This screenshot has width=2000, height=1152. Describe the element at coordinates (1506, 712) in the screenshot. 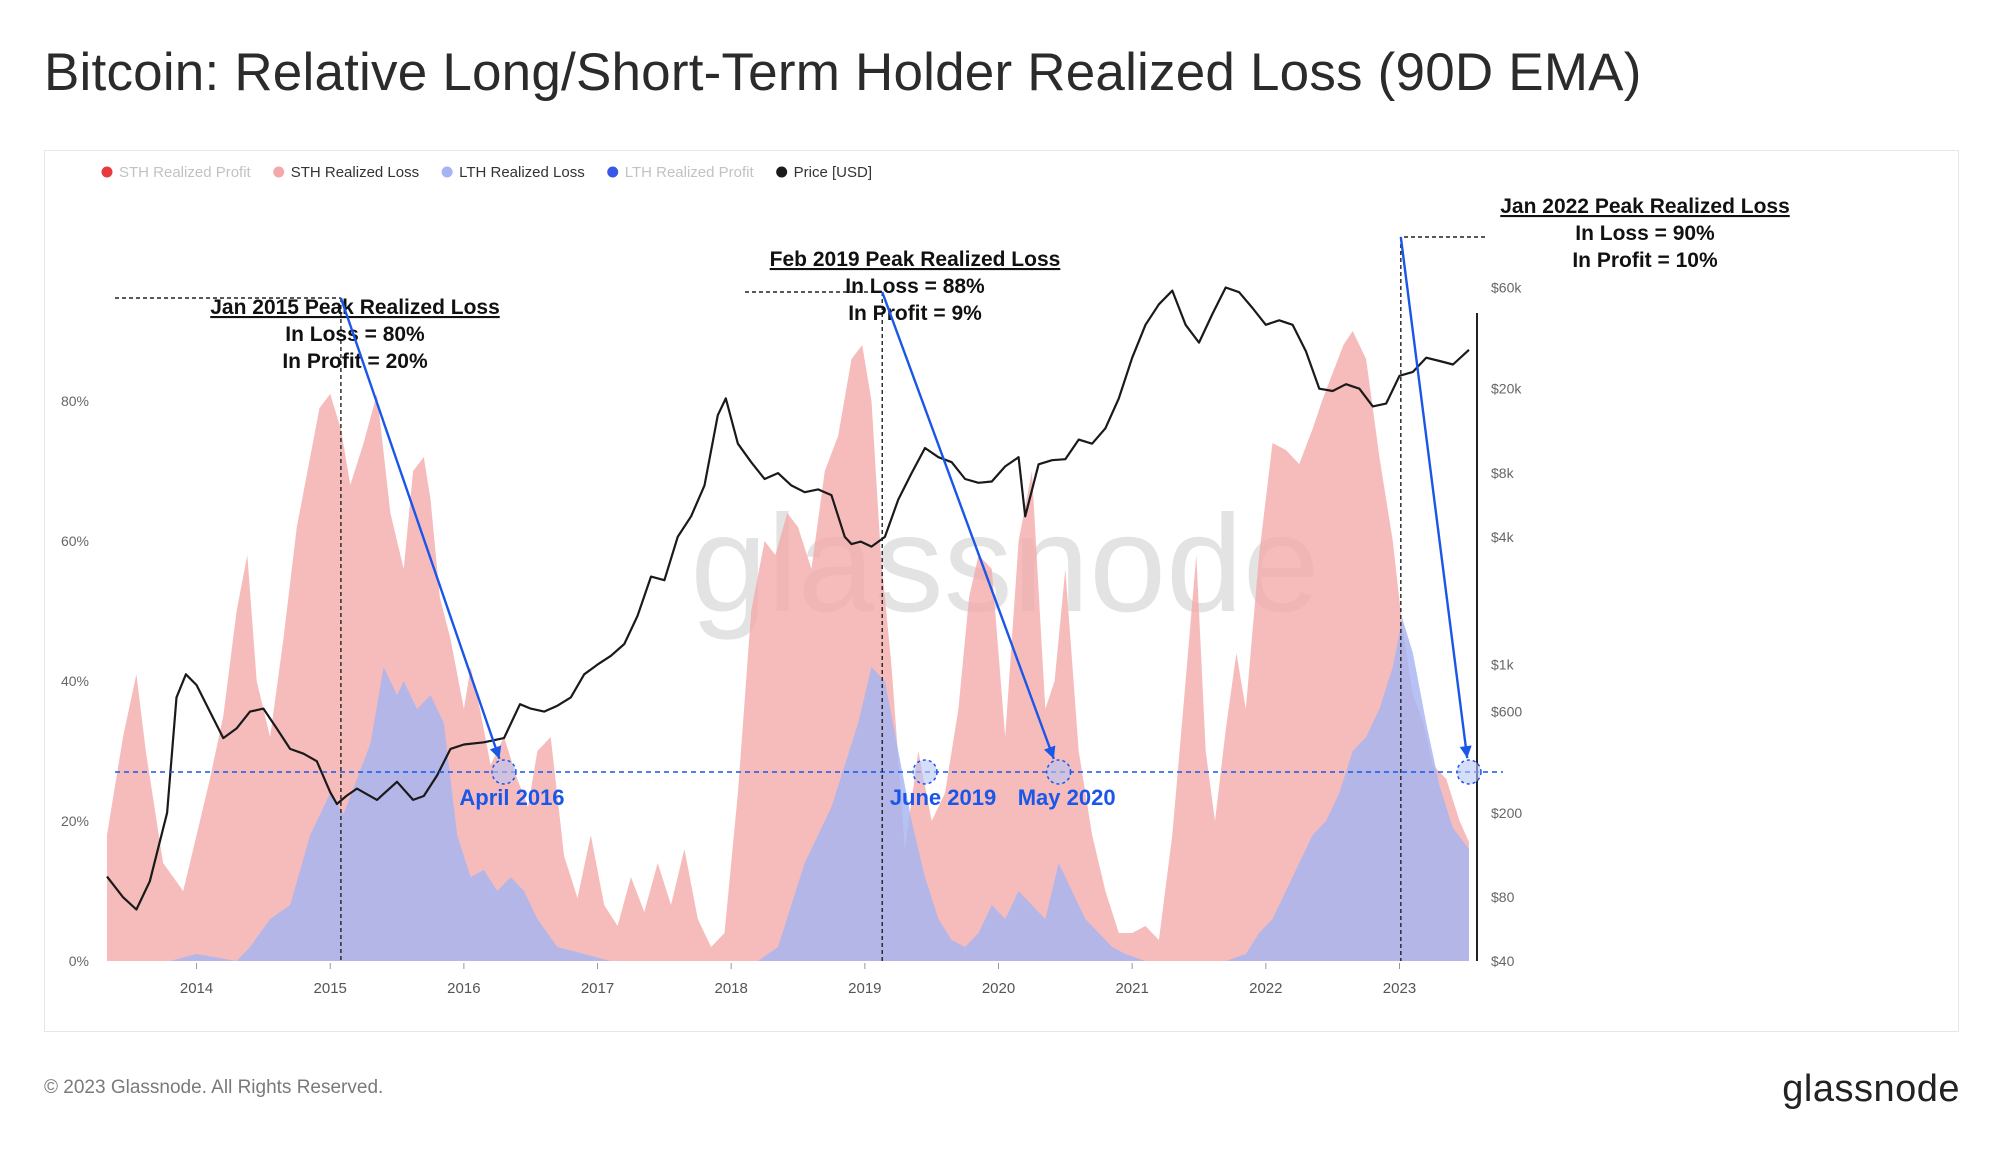

I see `y-right-tick-label: $600` at that location.